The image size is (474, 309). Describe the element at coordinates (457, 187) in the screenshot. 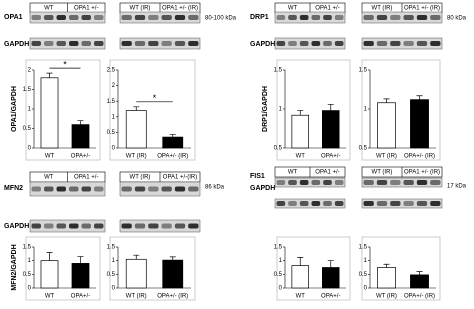

I see `size-label: 17 kDa` at that location.